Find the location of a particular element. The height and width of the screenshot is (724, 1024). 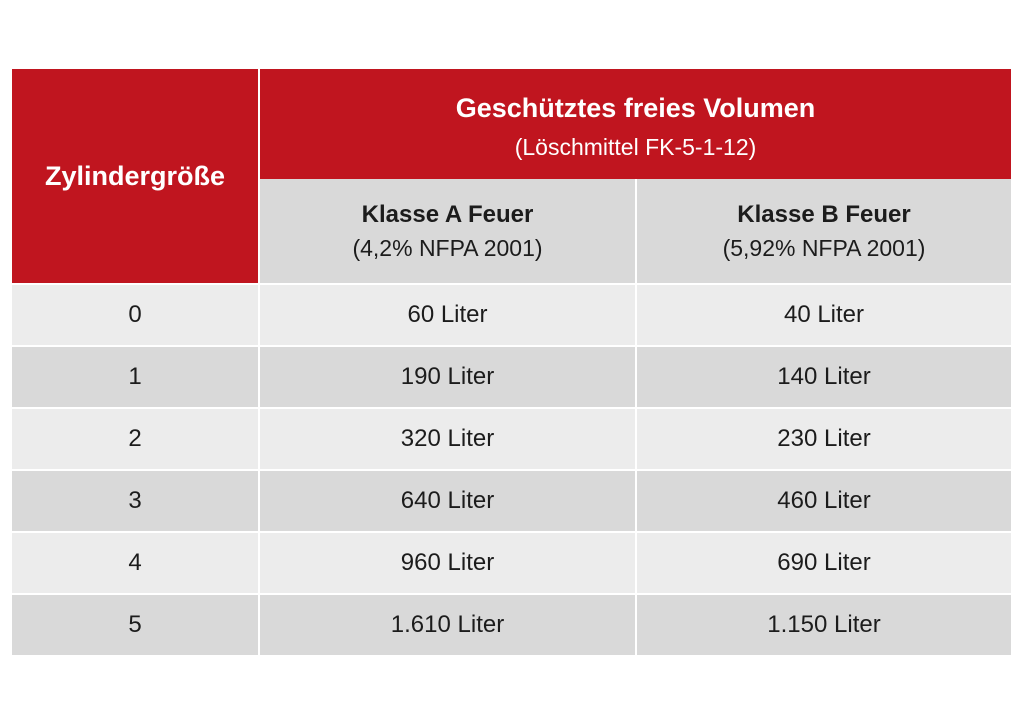

cylinder-size-cell: 0 is located at coordinates (135, 314).